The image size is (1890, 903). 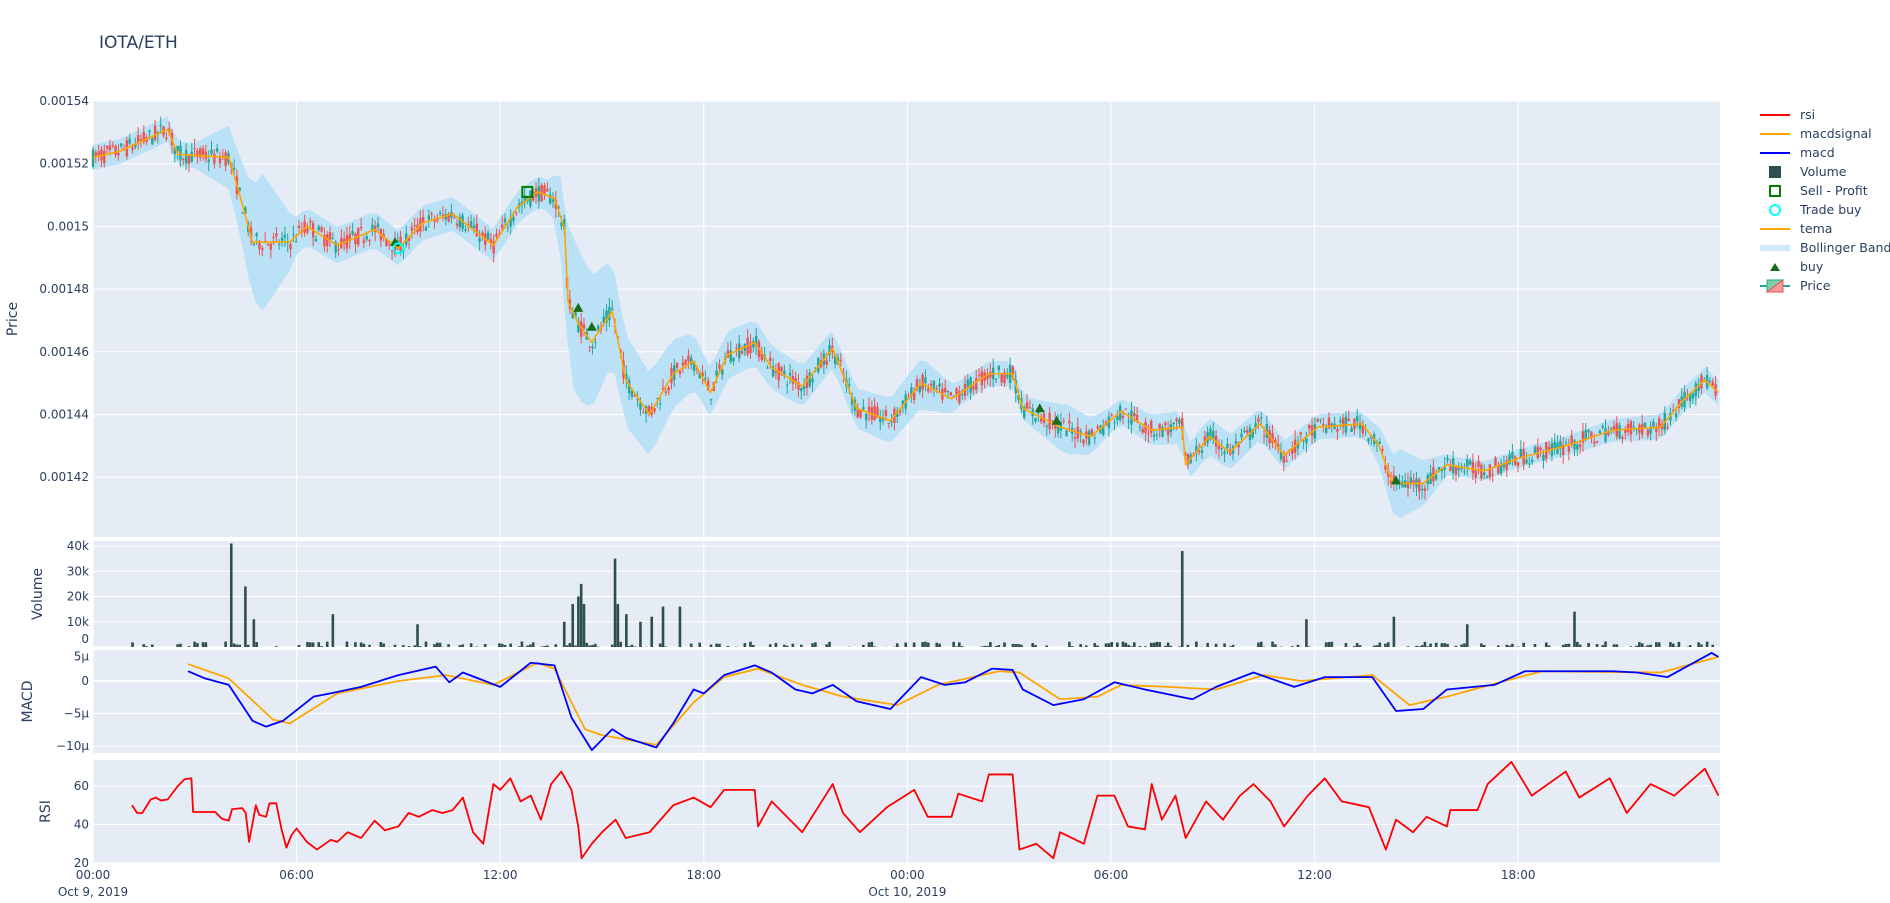 I want to click on macdsignal-line, so click(x=953, y=701).